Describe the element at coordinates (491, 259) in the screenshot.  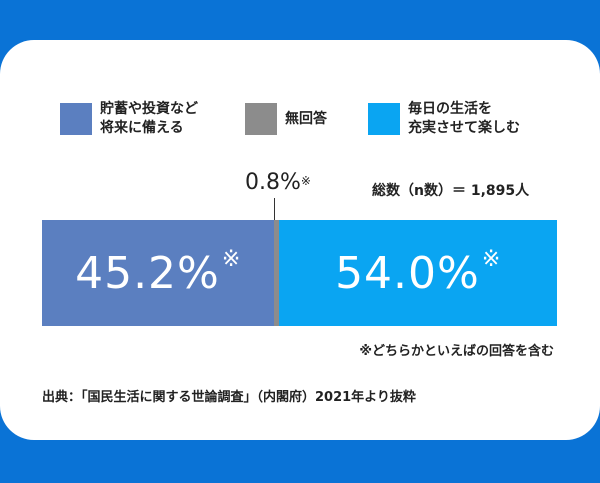
I see `bar-label-enjoy-mark: ※` at that location.